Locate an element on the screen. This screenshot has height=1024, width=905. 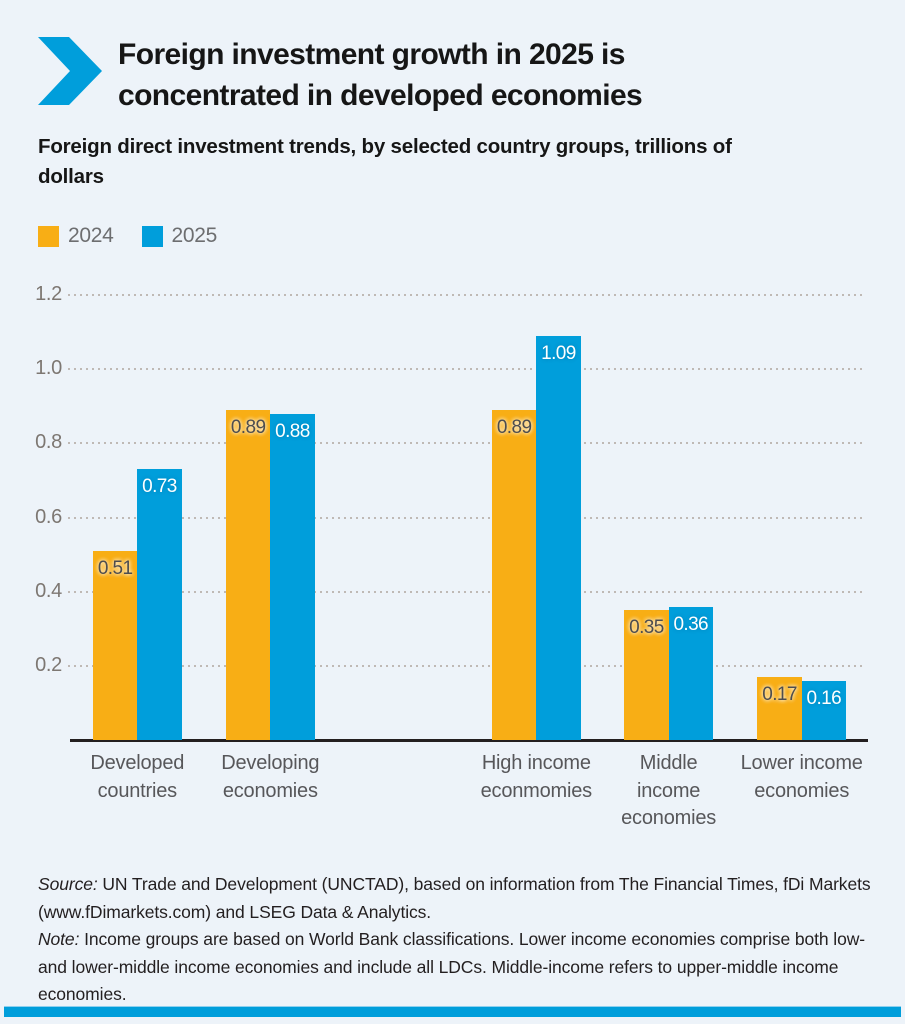
note-label: Note: is located at coordinates (59, 939).